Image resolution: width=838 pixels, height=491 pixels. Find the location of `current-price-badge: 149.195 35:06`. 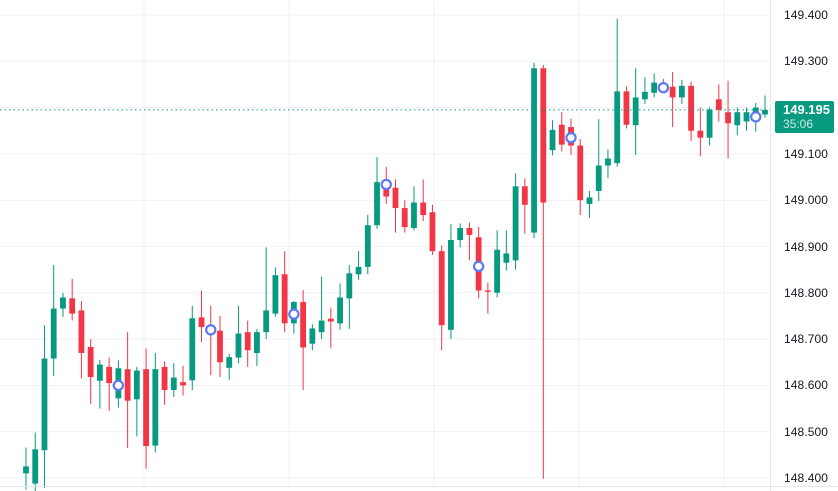

current-price-badge: 149.195 35:06 is located at coordinates (804, 116).